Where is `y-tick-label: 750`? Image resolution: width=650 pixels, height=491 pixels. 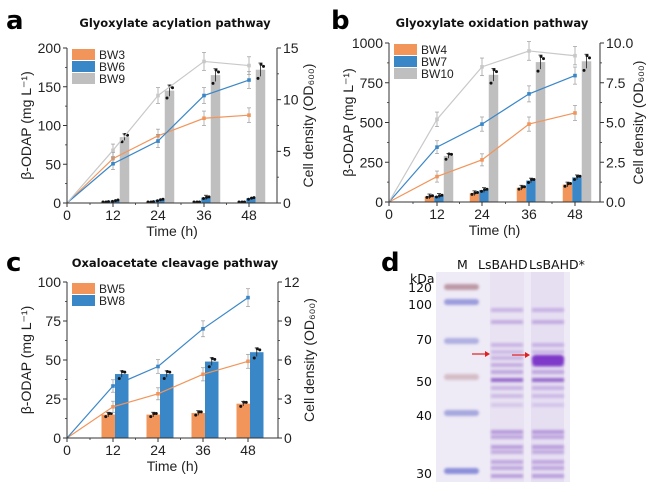
y-tick-label: 750 is located at coordinates (372, 83).